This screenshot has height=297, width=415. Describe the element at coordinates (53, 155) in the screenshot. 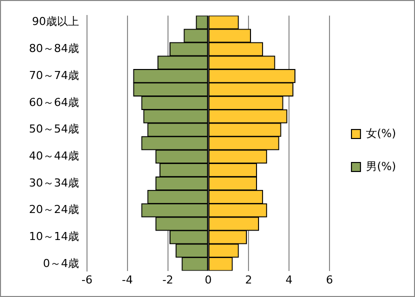

I see `y-tick-label: 40～44歳` at that location.